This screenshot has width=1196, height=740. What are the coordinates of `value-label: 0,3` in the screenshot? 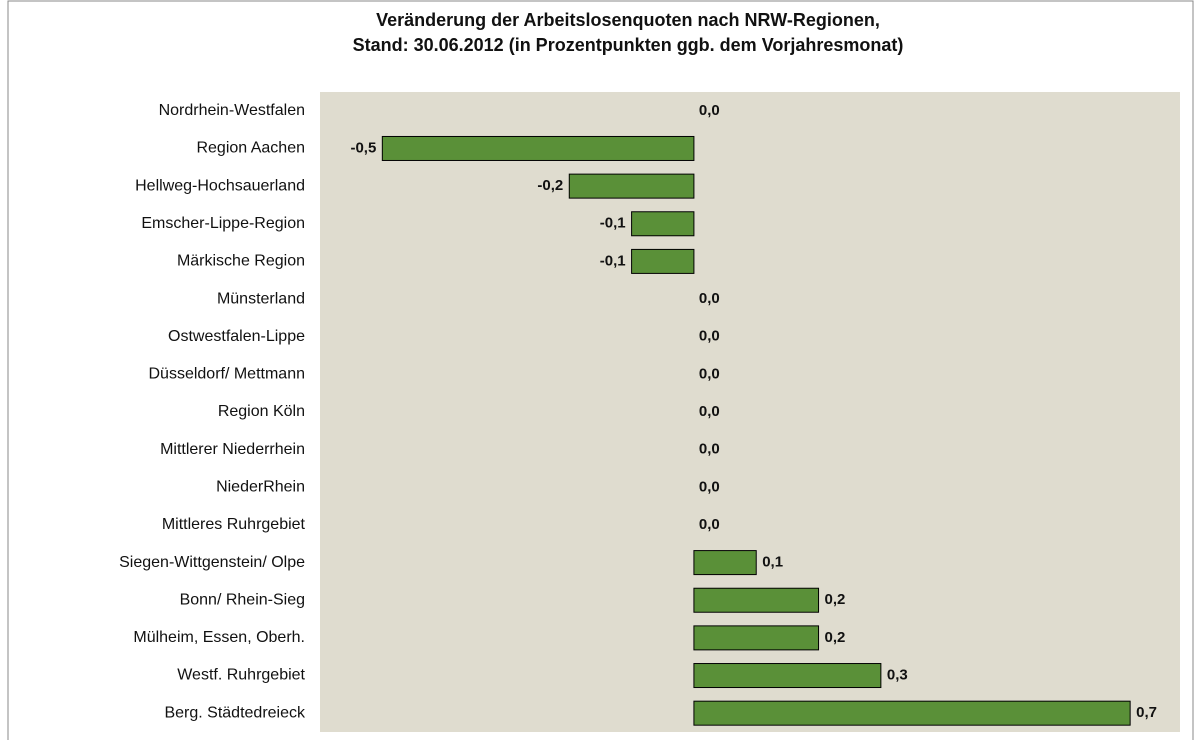 It's located at (897, 674).